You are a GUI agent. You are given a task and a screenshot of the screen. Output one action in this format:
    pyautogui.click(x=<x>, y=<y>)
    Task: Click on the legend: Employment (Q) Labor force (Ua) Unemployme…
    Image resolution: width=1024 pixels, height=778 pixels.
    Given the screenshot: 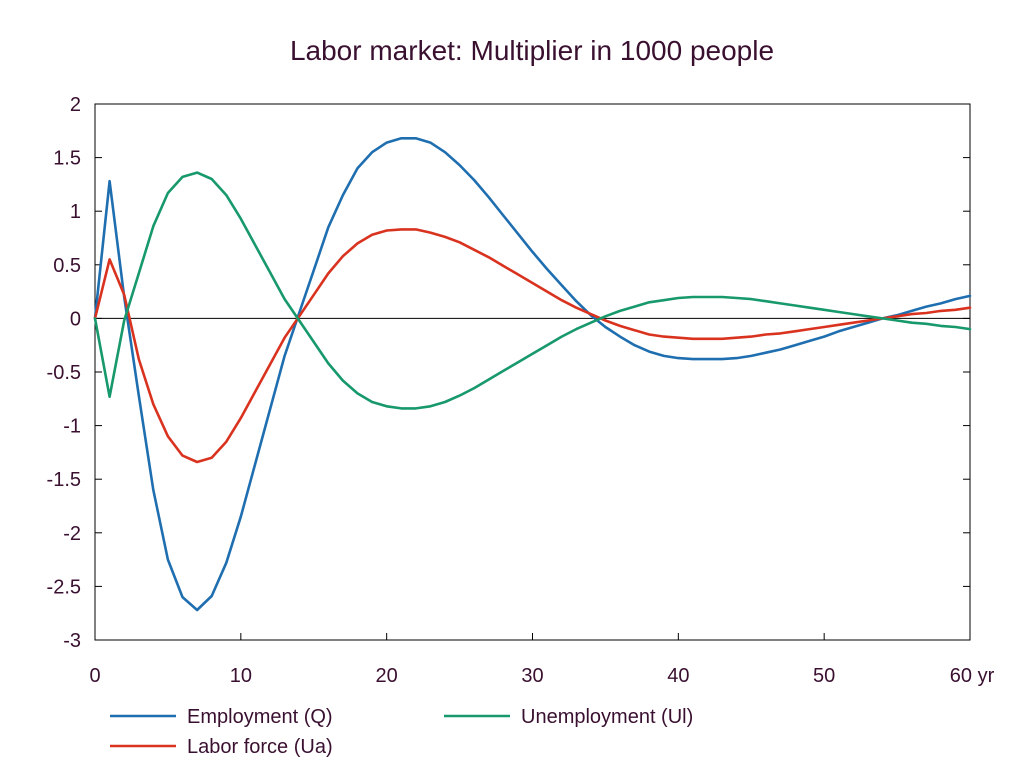 What is the action you would take?
    pyautogui.click(x=401, y=732)
    